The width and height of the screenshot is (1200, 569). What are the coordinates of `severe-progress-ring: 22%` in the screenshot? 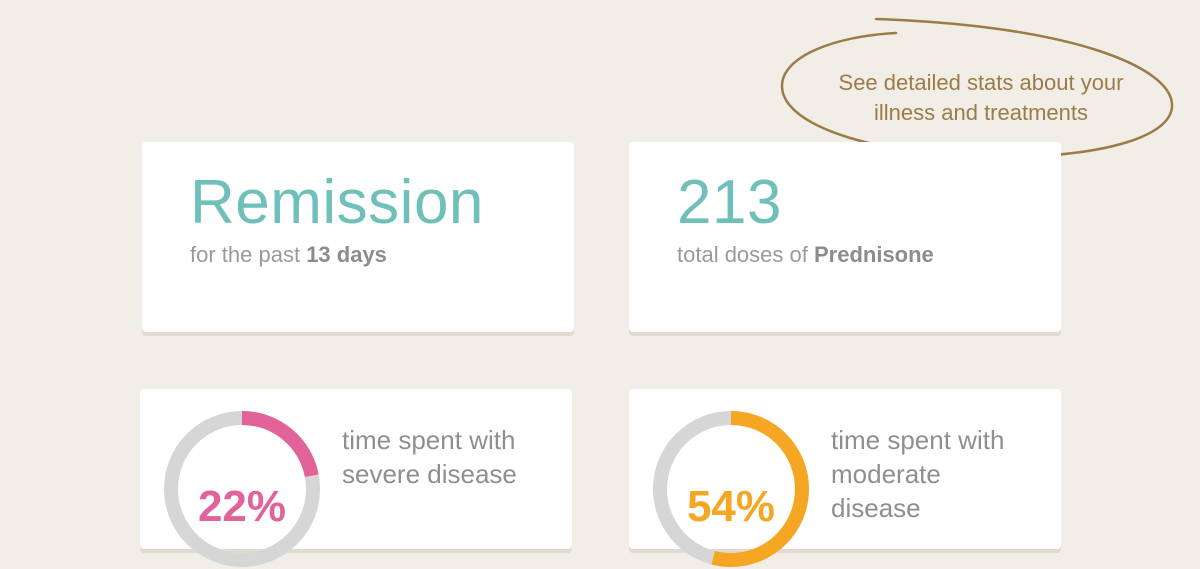 It's located at (242, 489).